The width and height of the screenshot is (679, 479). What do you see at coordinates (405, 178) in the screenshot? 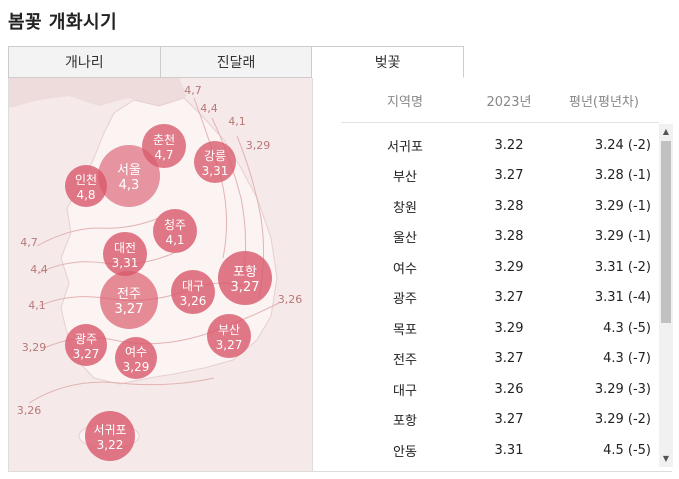
I see `cell-region: 부산` at bounding box center [405, 178].